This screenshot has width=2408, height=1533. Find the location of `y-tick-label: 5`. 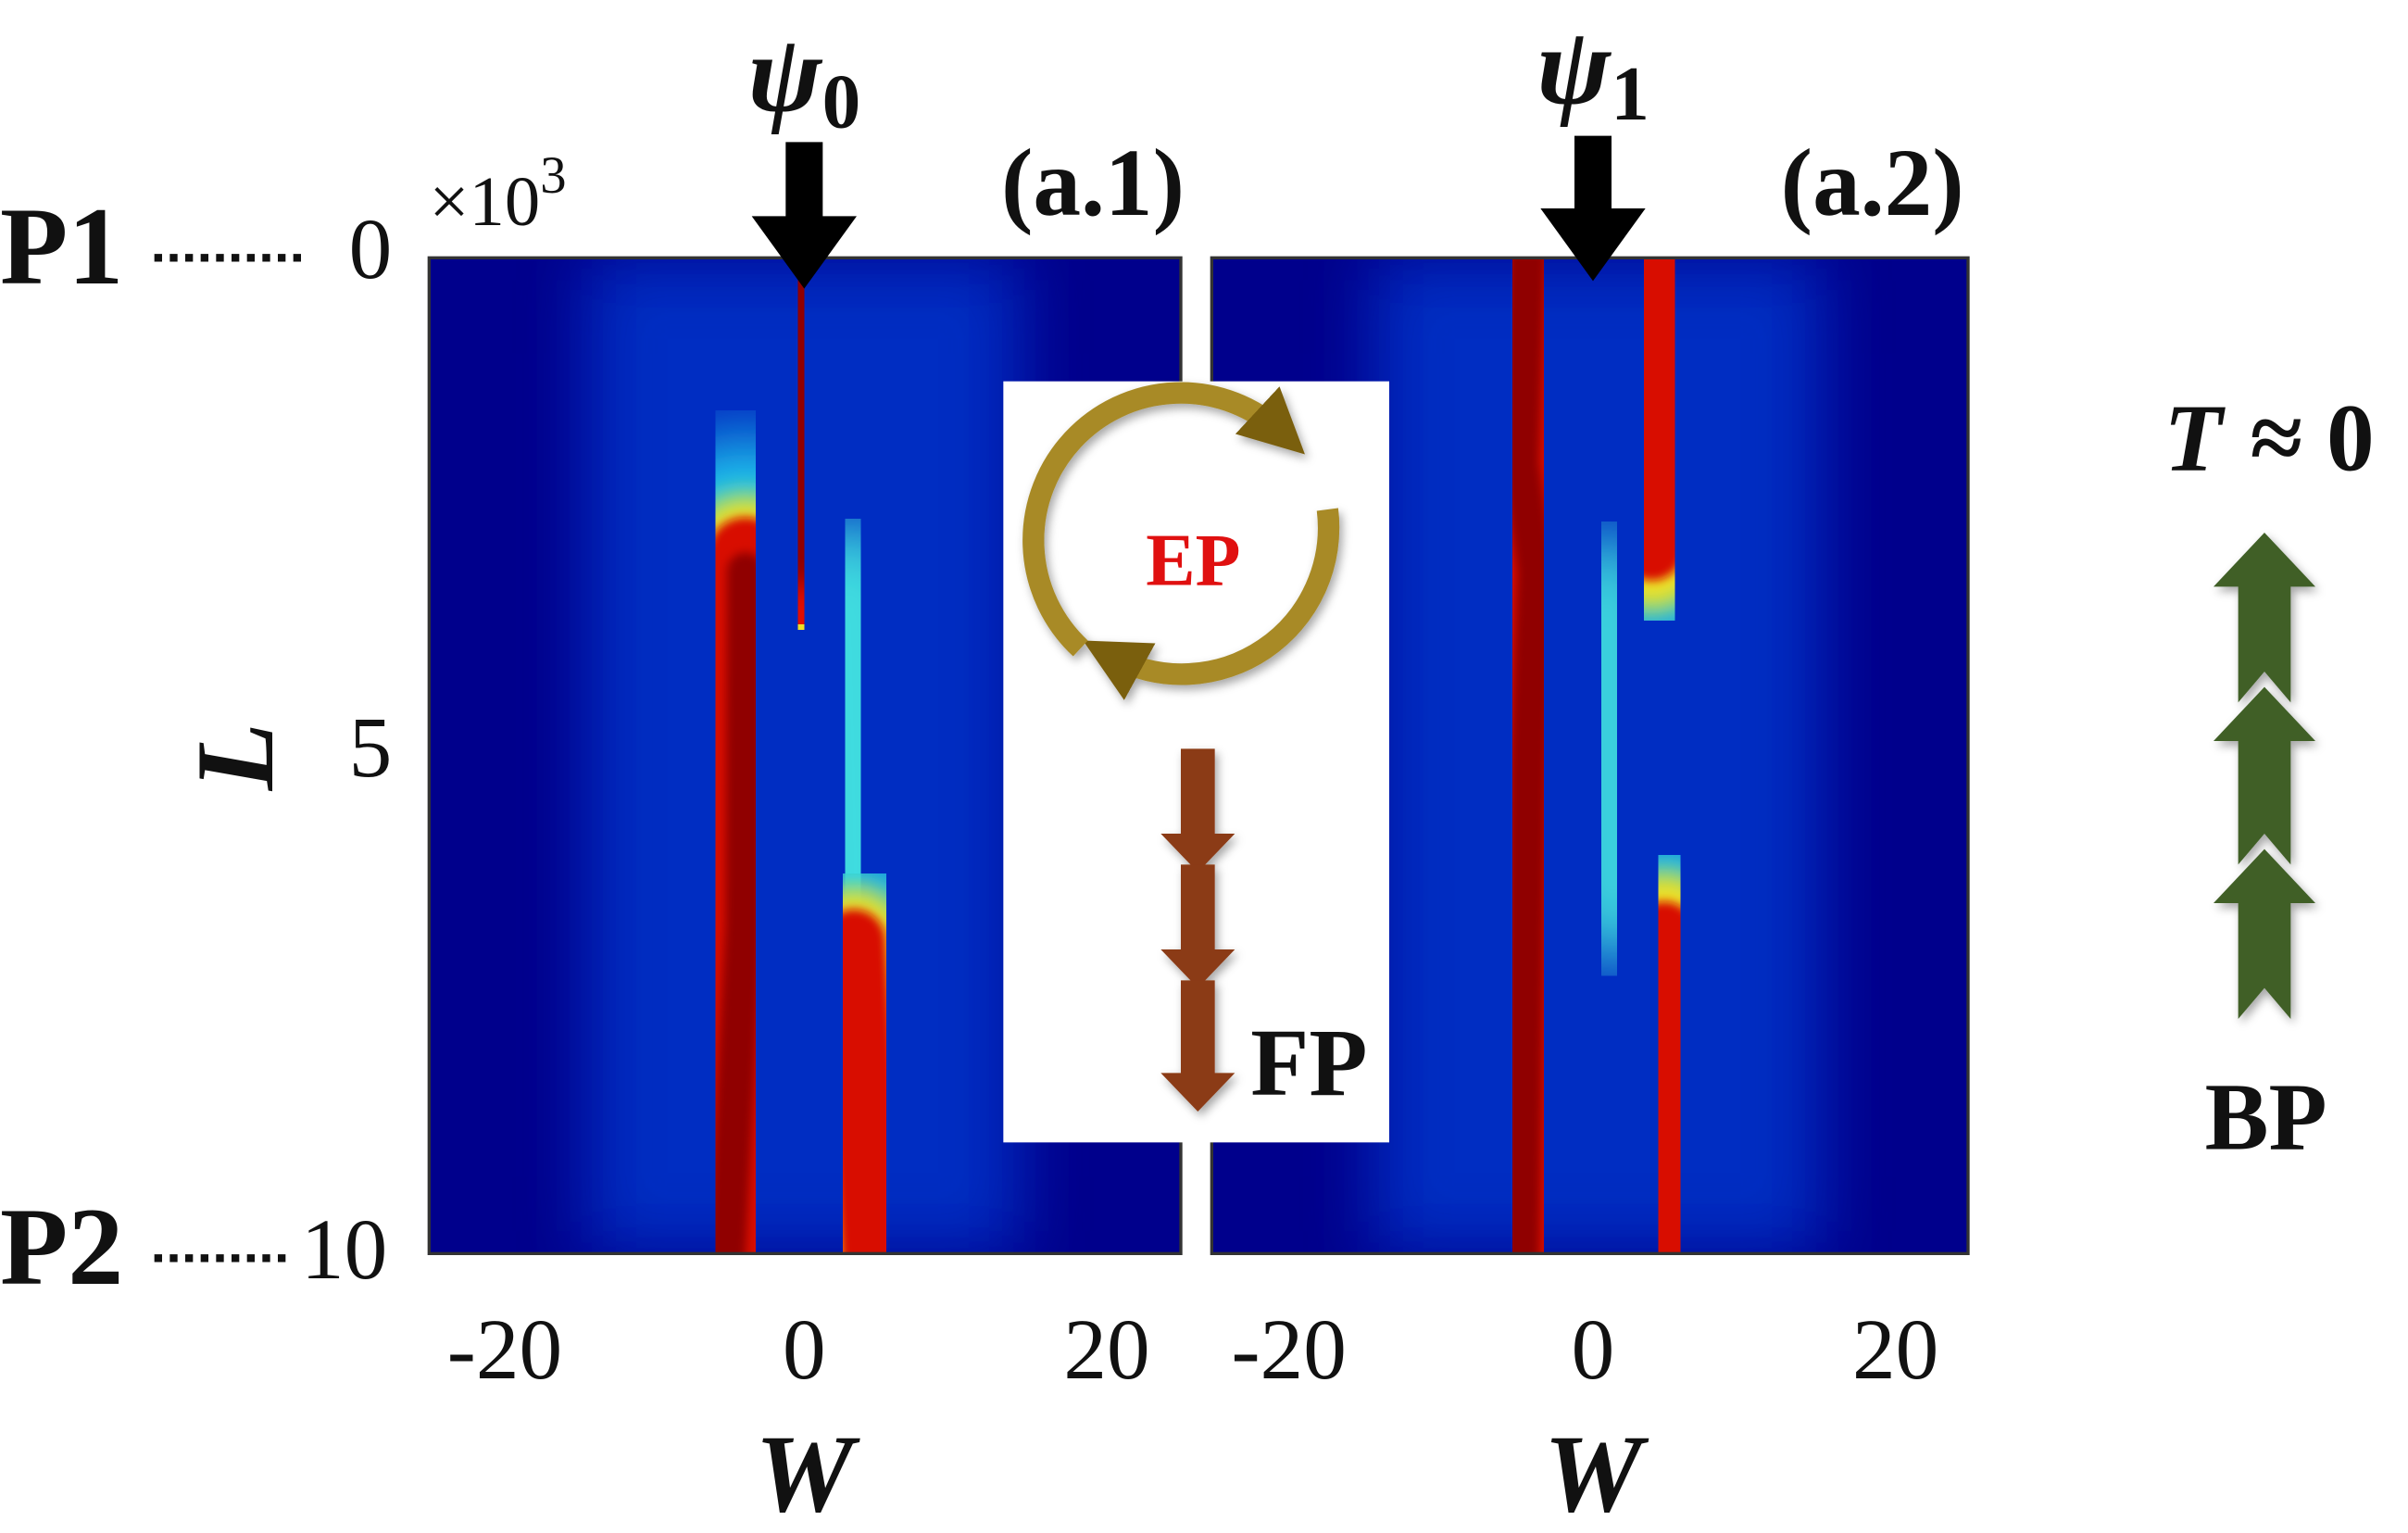

y-tick-label: 5 is located at coordinates (371, 748).